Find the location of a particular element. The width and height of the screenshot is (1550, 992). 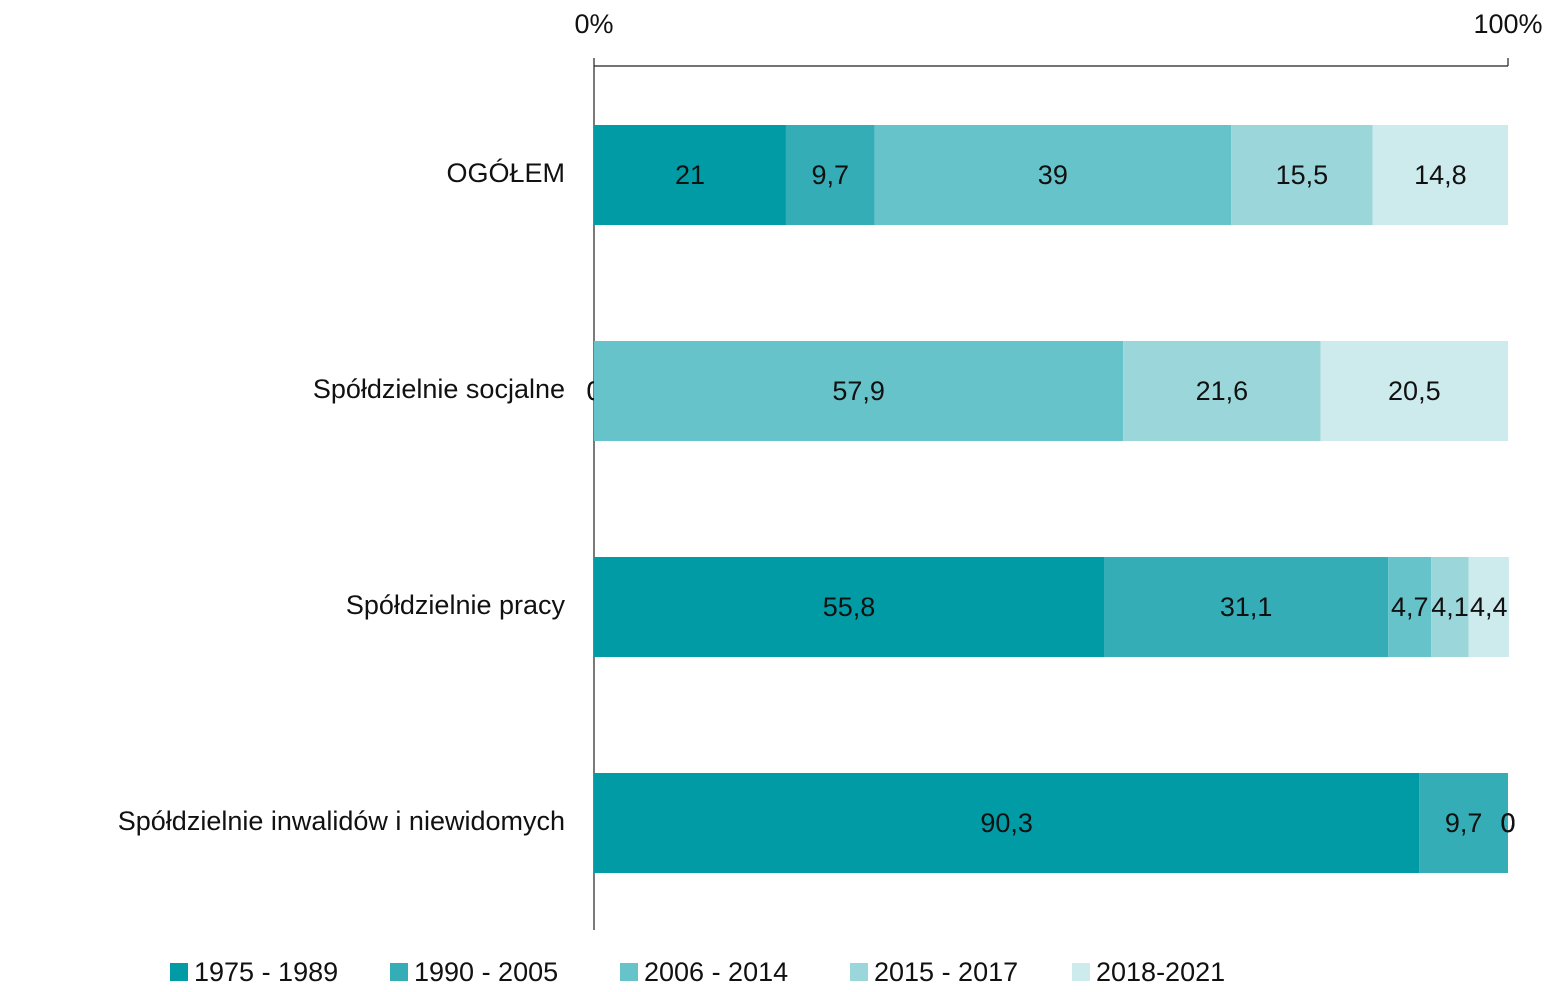

value-label: 4,1 is located at coordinates (1450, 607).